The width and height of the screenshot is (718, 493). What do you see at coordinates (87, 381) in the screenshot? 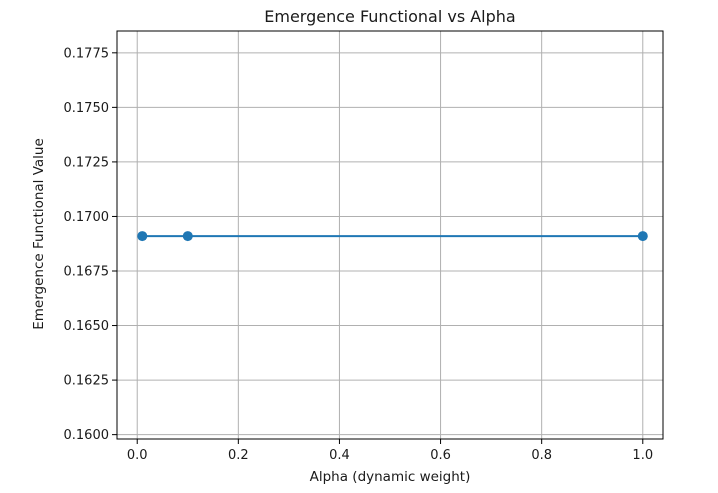
I see `y-tick-label: 0.1625` at bounding box center [87, 381].